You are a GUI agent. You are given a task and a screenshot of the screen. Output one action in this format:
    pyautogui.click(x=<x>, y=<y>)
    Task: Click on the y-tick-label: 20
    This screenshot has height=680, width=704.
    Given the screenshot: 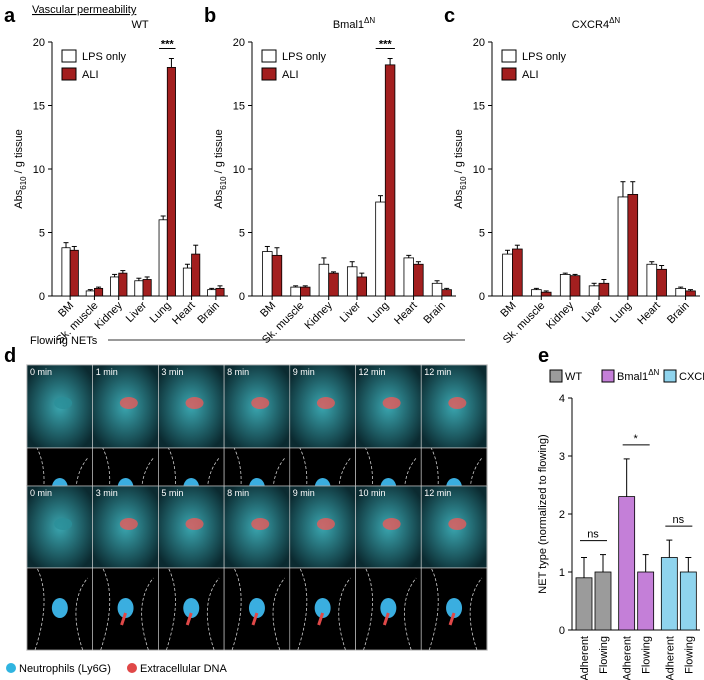 What is the action you would take?
    pyautogui.click(x=39, y=43)
    